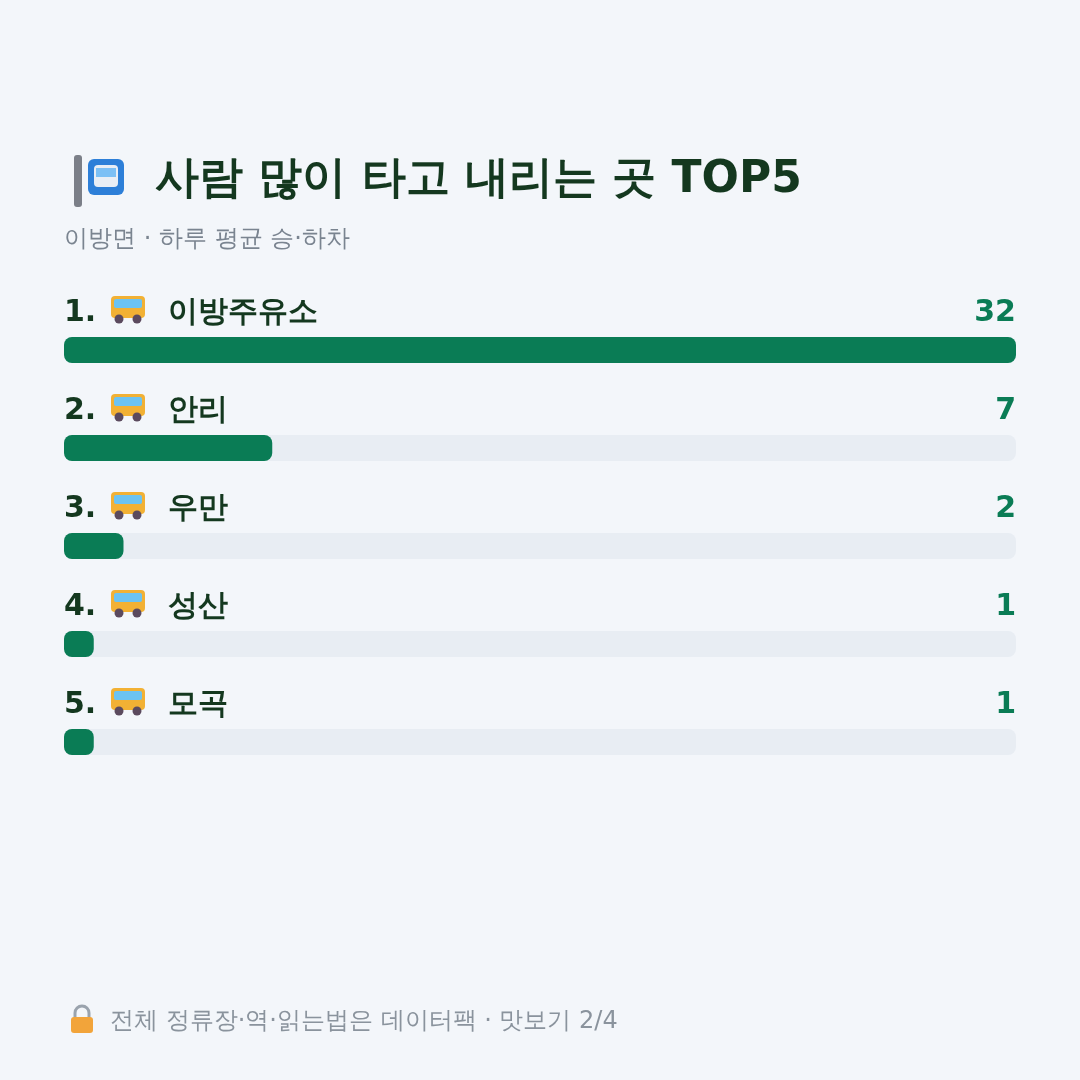 The image size is (1080, 1080). Describe the element at coordinates (146, 702) in the screenshot. I see `category-label: 5. 모곡` at that location.